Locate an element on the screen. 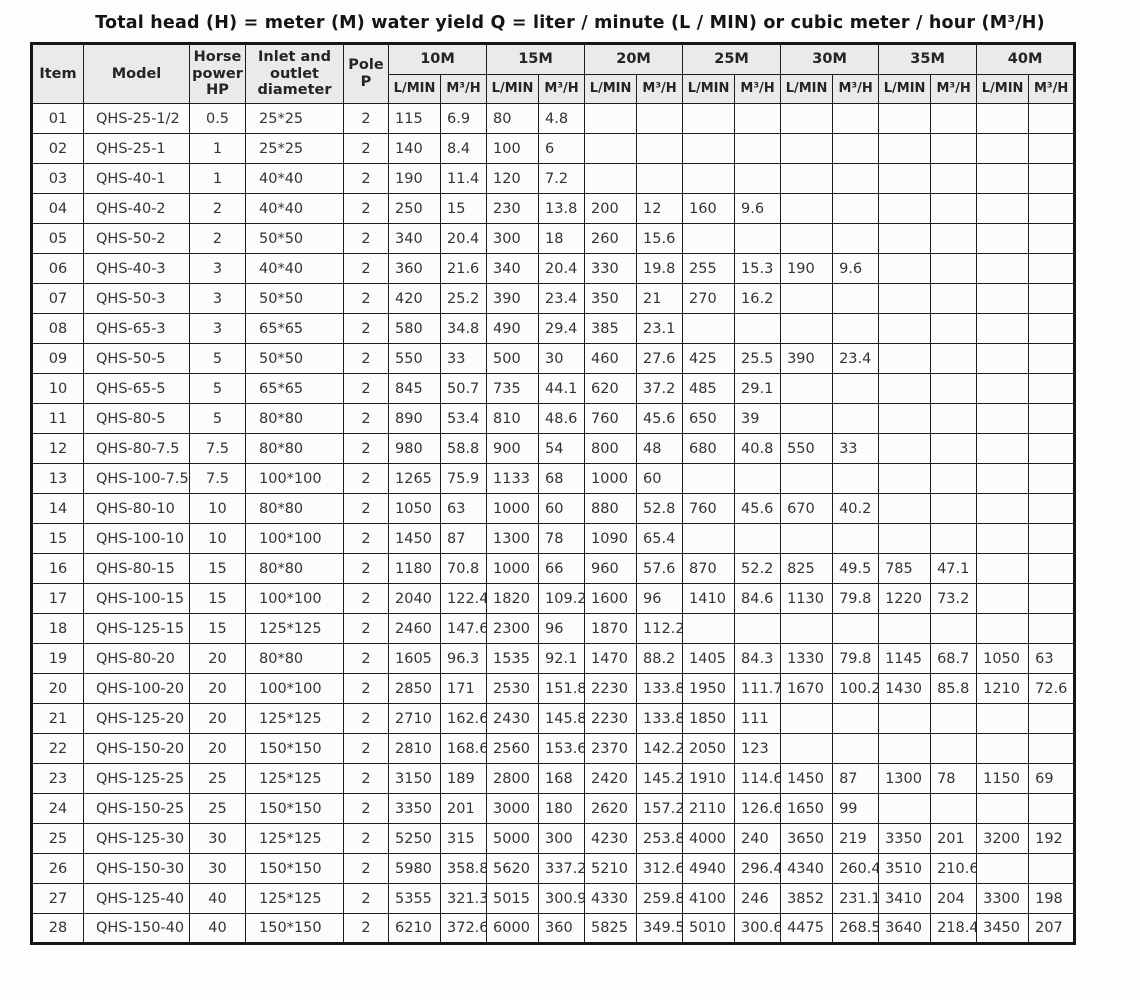 The height and width of the screenshot is (1000, 1140). cell-lmin: 100 is located at coordinates (513, 148).